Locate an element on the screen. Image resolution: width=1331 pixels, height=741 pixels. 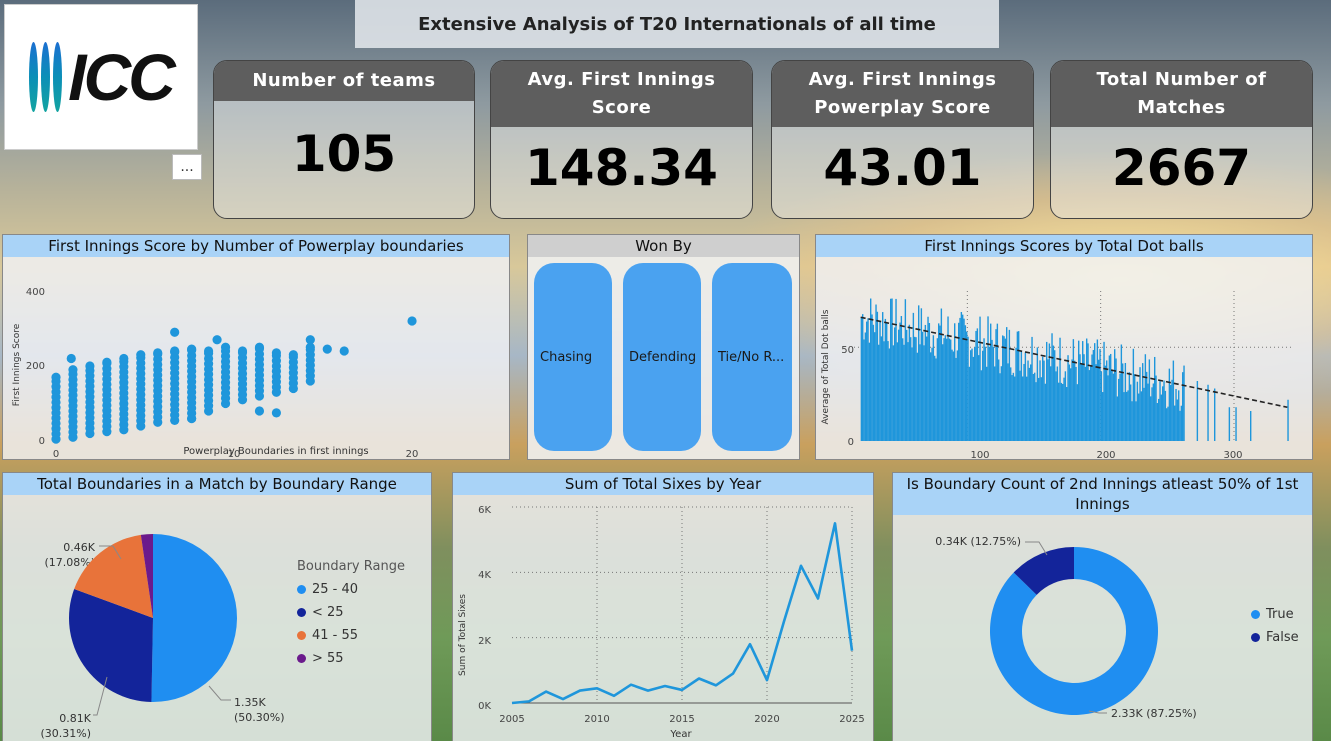
legend-item: 25 - 40 is located at coordinates (351, 589).